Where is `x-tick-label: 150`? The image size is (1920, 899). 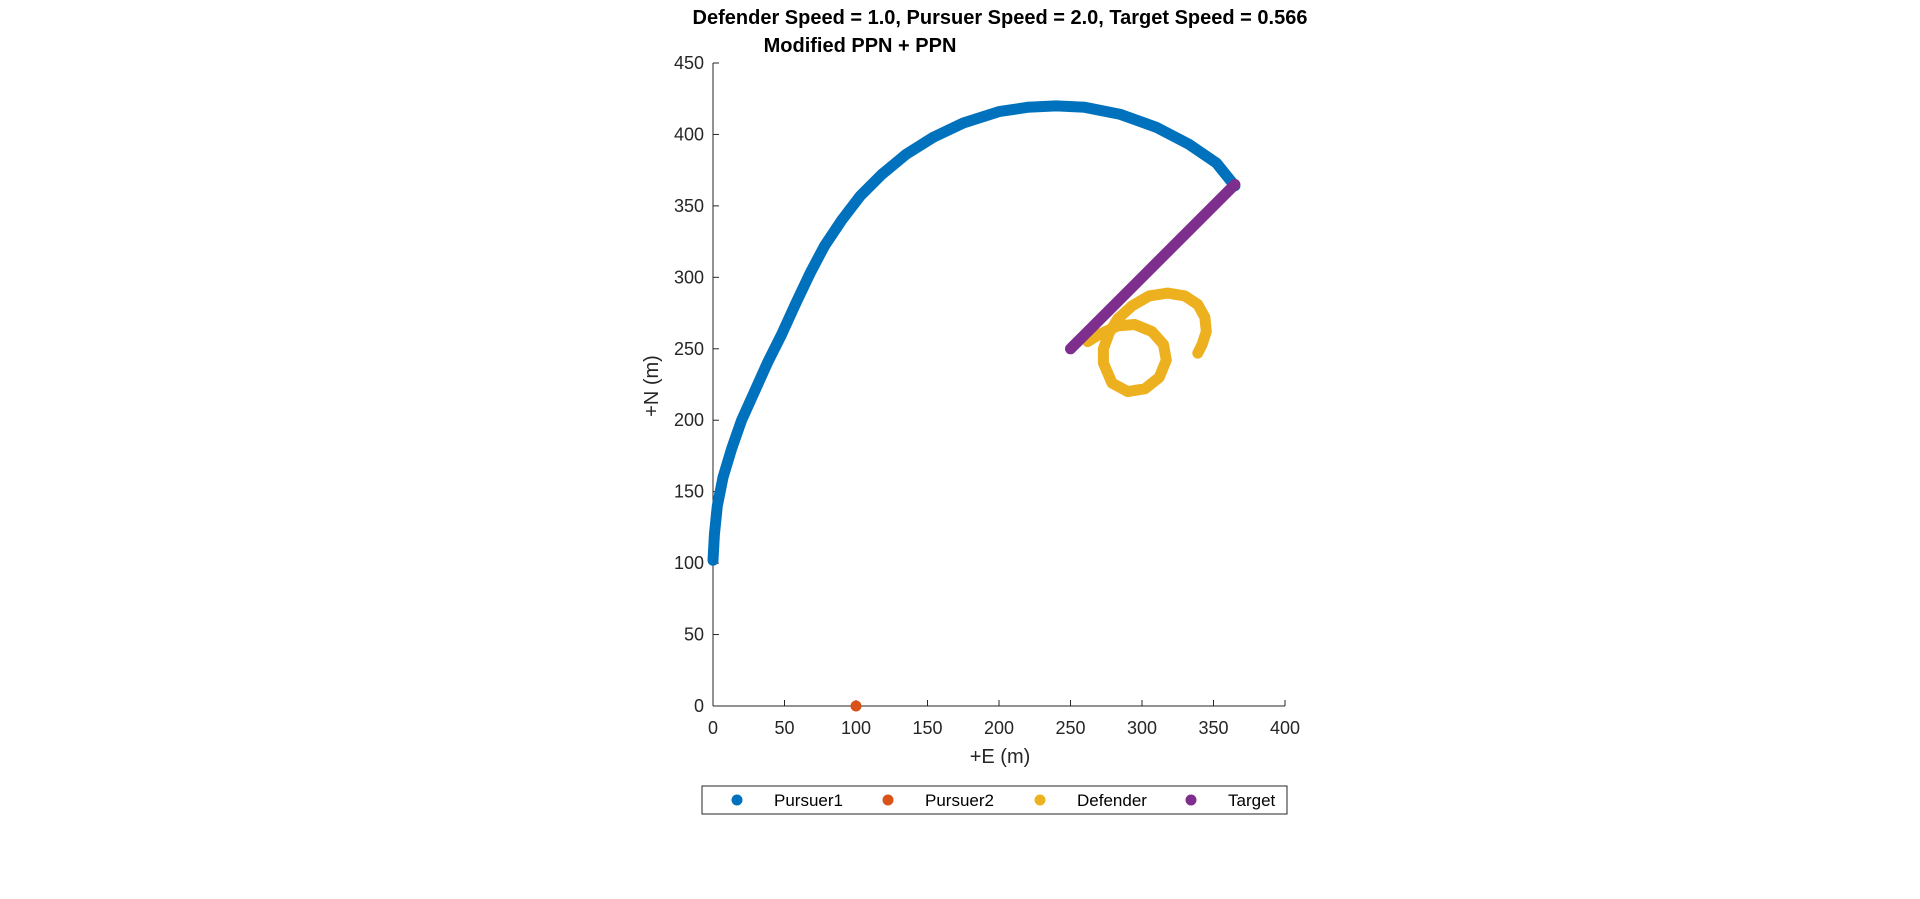
x-tick-label: 150 is located at coordinates (927, 728).